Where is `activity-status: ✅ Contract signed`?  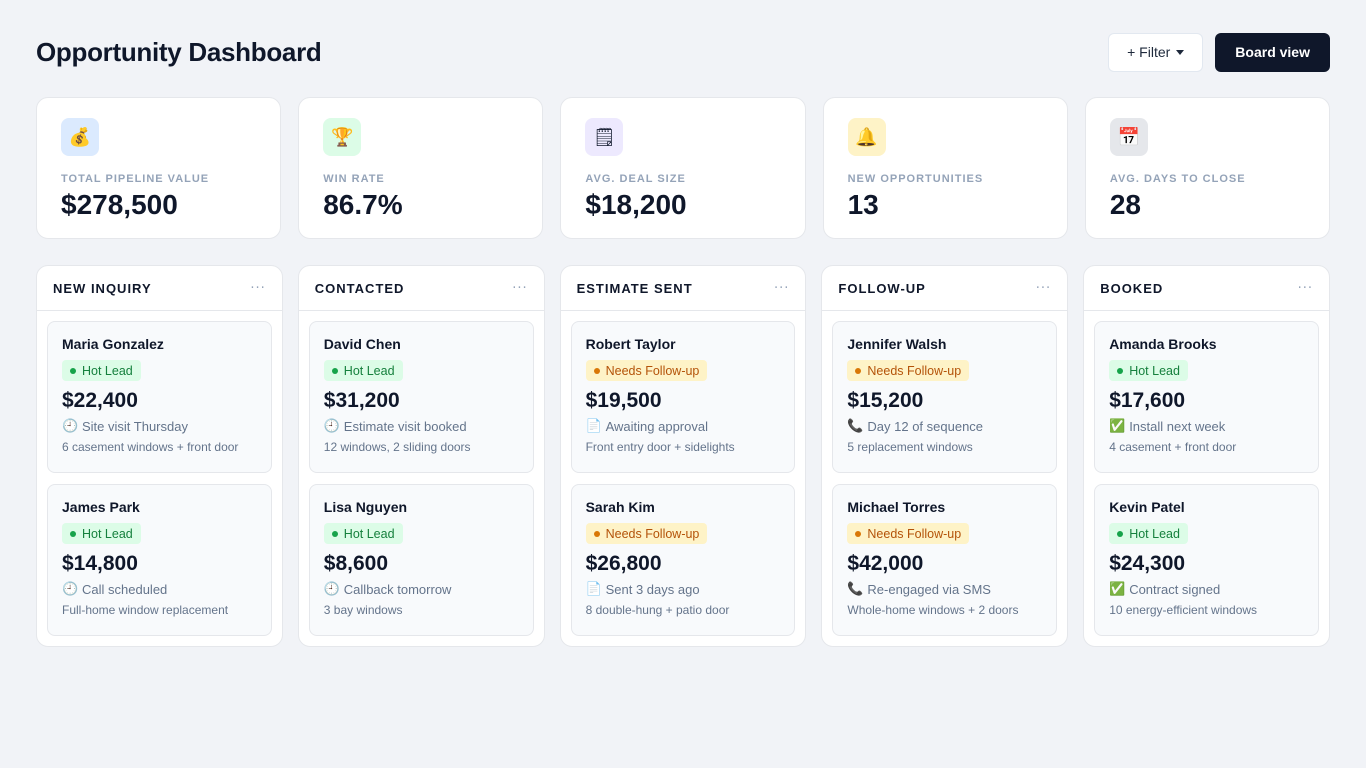
activity-status: ✅ Contract signed is located at coordinates (1206, 589).